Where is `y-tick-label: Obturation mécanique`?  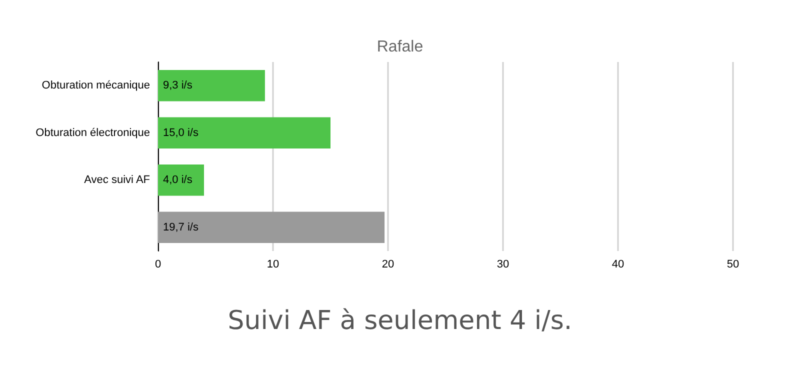
y-tick-label: Obturation mécanique is located at coordinates (96, 86).